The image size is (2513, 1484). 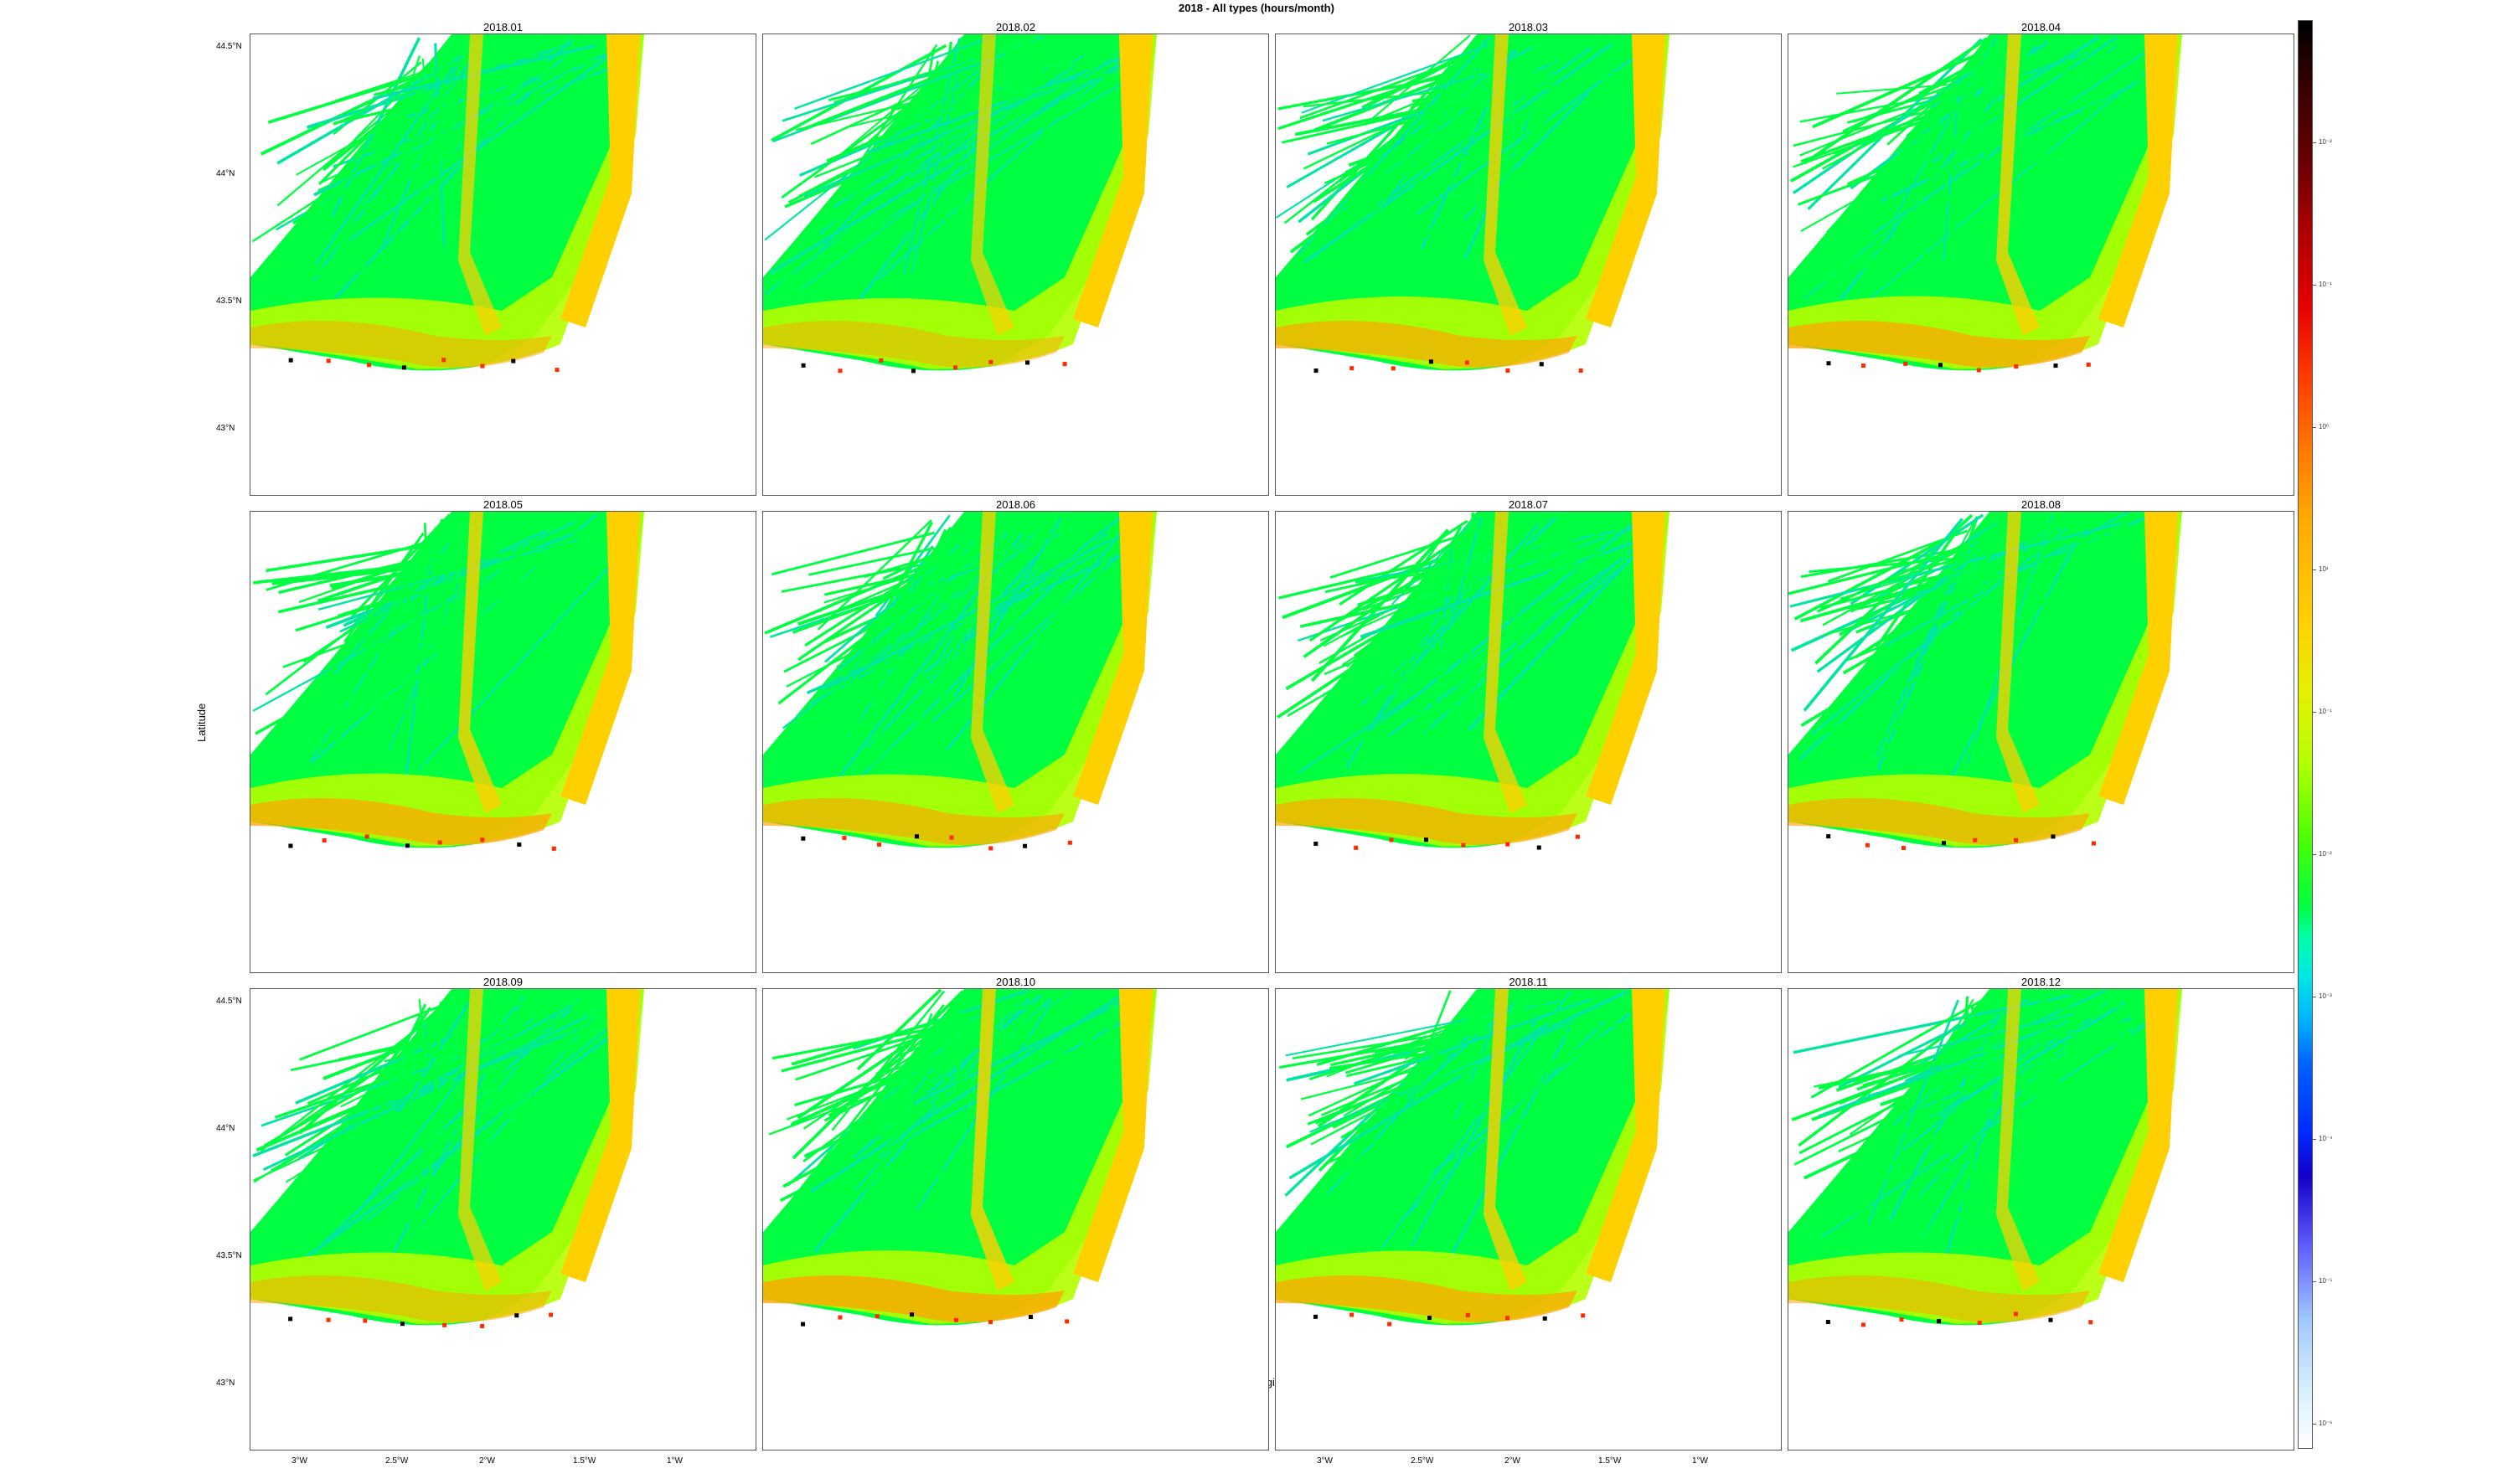 I want to click on colorbar-label: 10⁻¹, so click(x=2325, y=711).